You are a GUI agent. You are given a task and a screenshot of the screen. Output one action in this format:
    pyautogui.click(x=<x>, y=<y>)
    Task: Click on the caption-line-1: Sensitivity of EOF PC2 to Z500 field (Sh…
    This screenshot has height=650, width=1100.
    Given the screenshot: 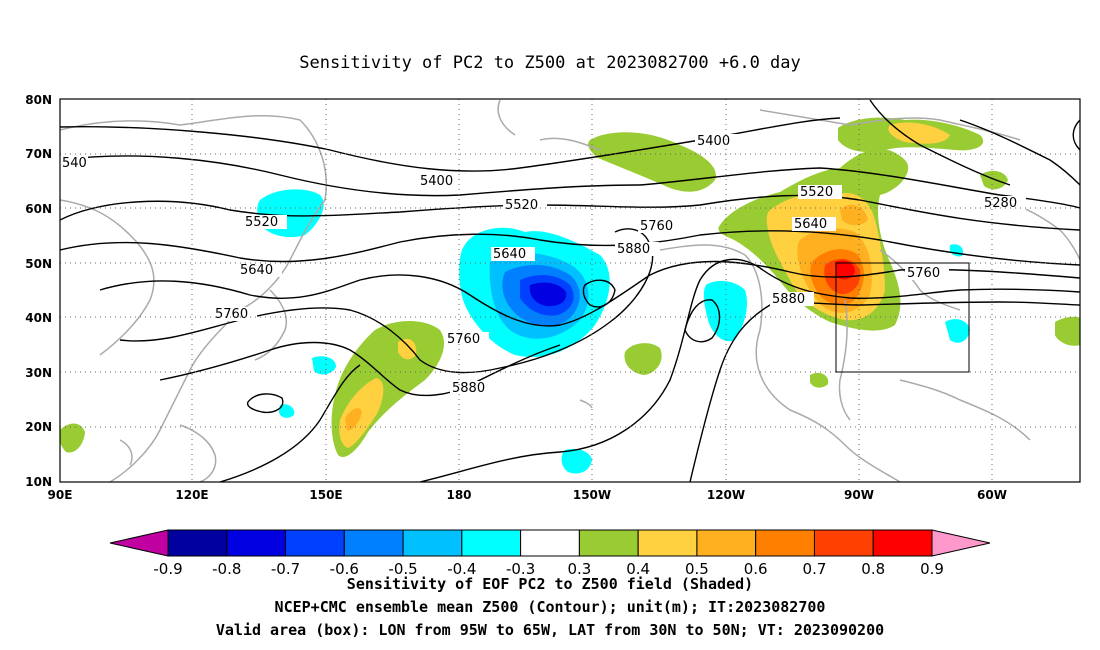 What is the action you would take?
    pyautogui.click(x=550, y=584)
    